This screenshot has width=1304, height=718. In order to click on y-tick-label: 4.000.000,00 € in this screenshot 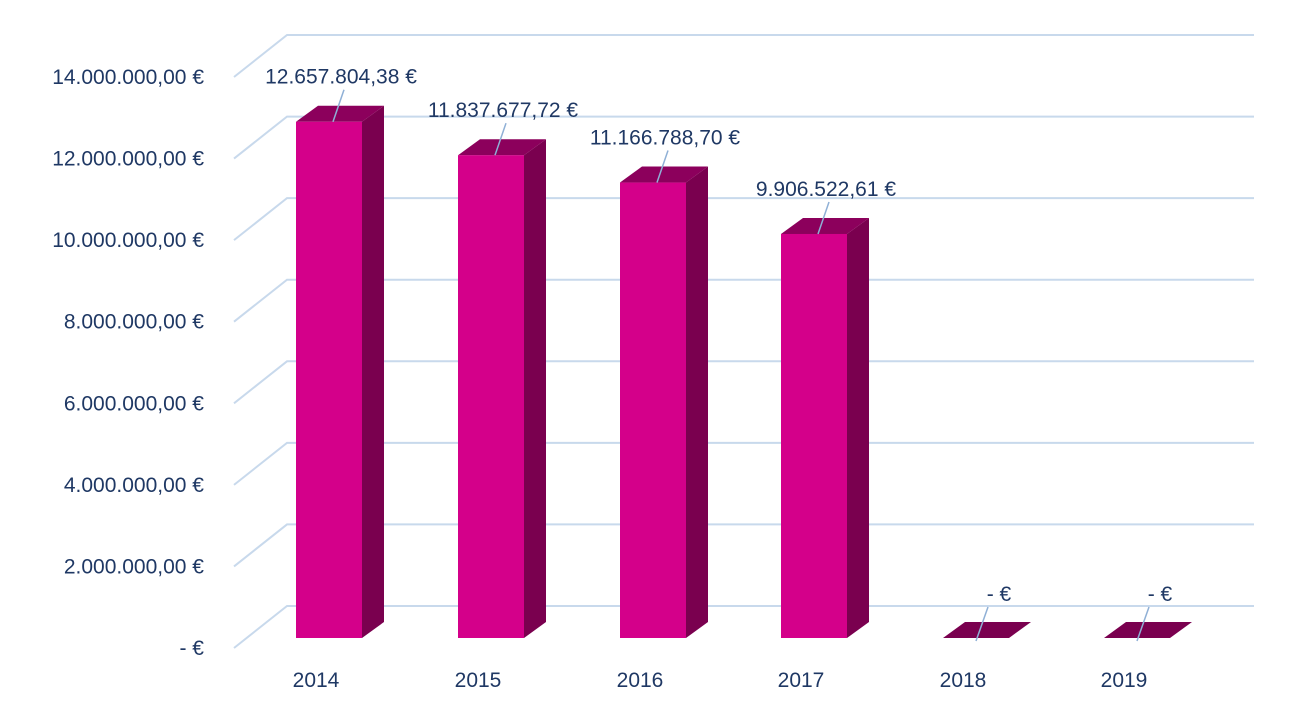, I will do `click(134, 485)`.